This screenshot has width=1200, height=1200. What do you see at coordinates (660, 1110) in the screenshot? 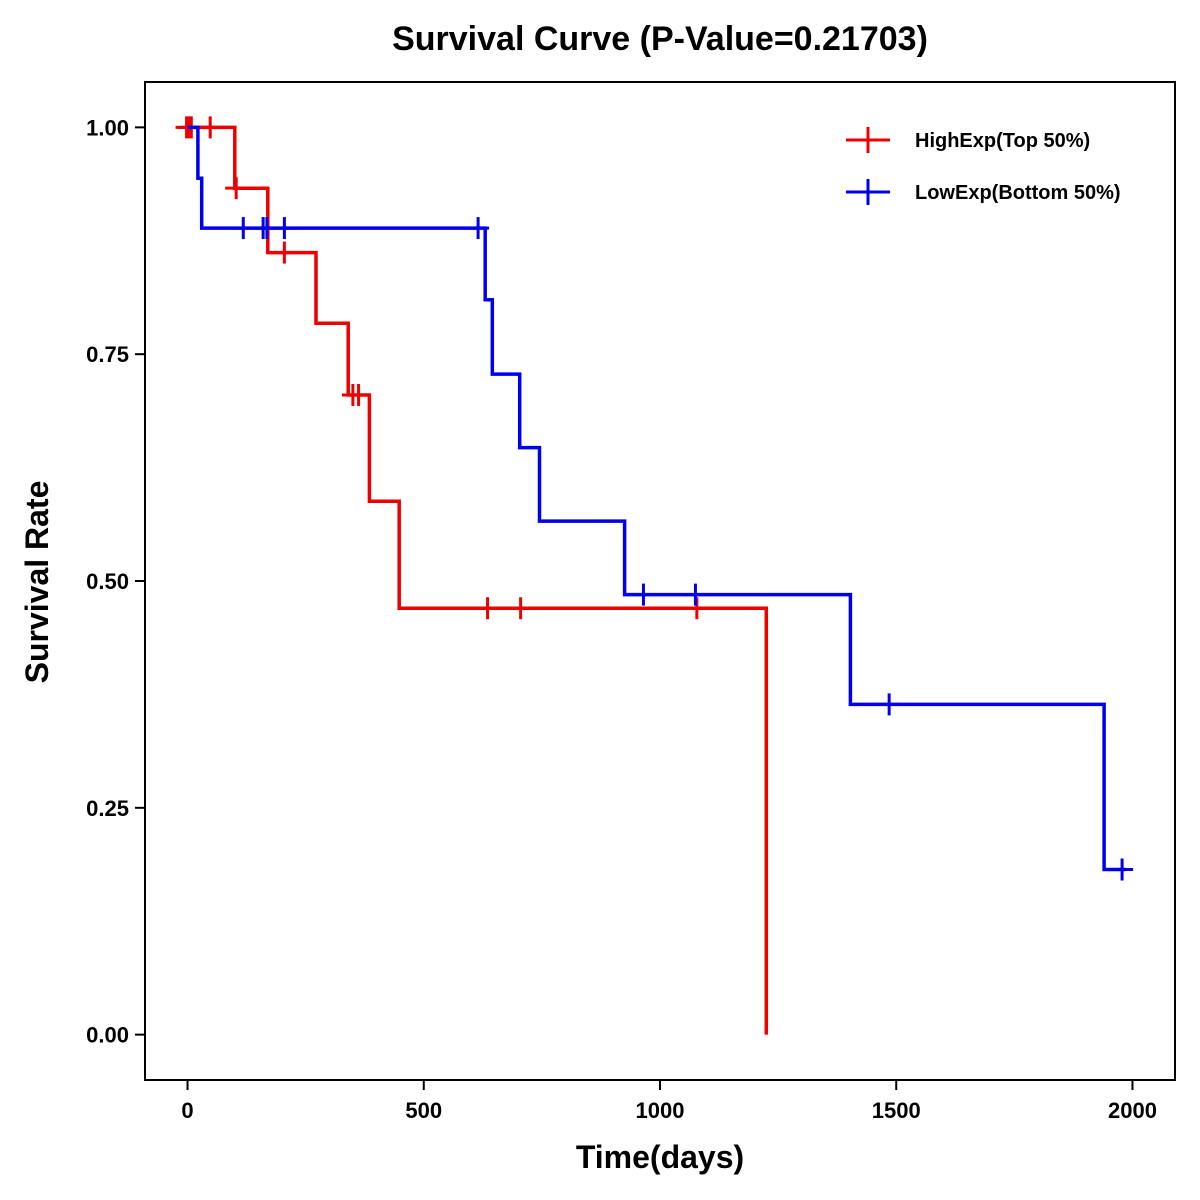
I see `x-tick-label: 1000` at bounding box center [660, 1110].